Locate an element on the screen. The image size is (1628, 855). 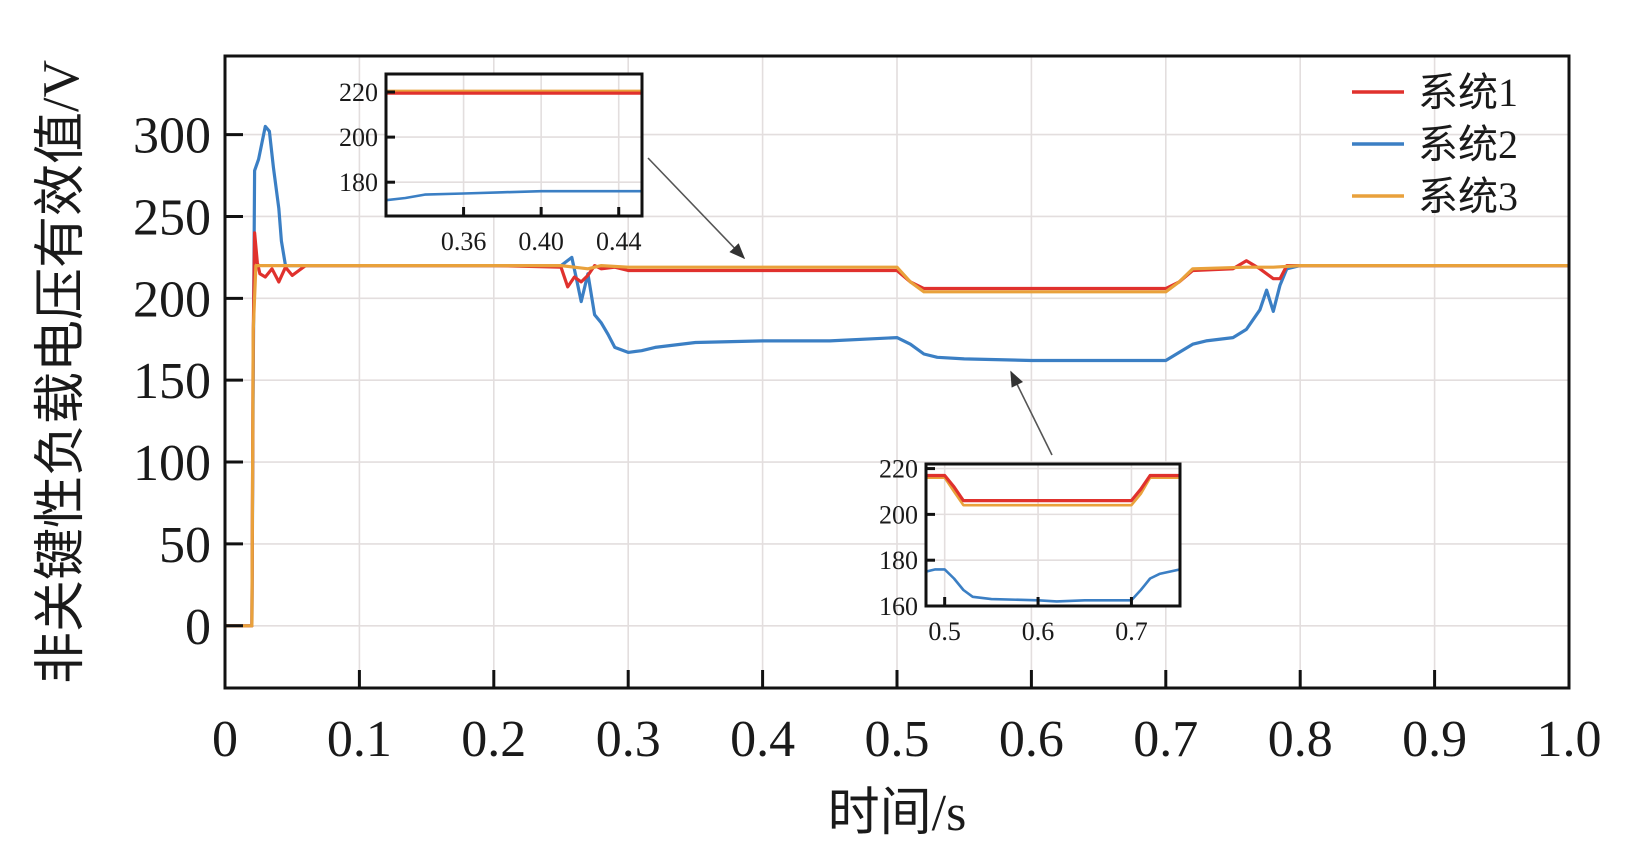
inset-series-group is located at coordinates (514, 145).